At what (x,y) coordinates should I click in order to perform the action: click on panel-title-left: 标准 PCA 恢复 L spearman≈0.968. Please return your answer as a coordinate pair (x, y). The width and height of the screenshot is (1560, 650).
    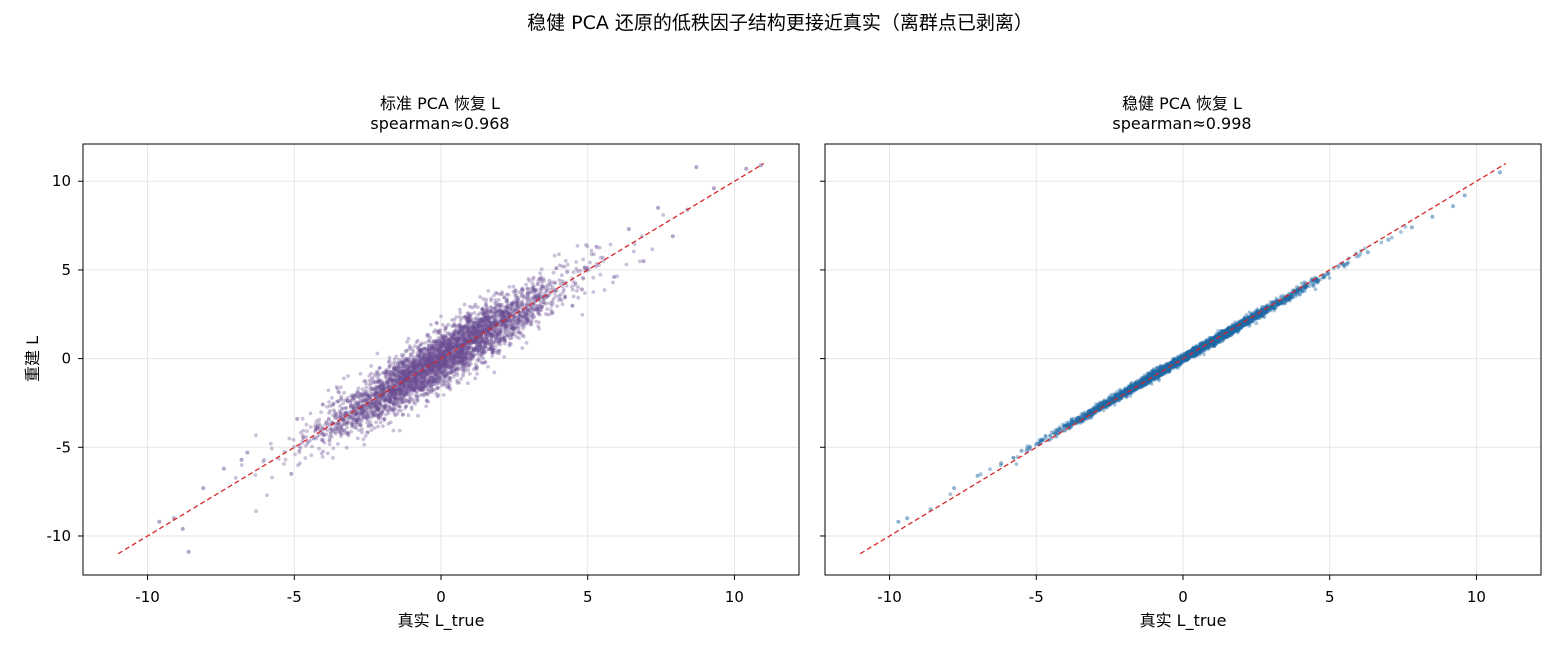
    Looking at the image, I should click on (440, 114).